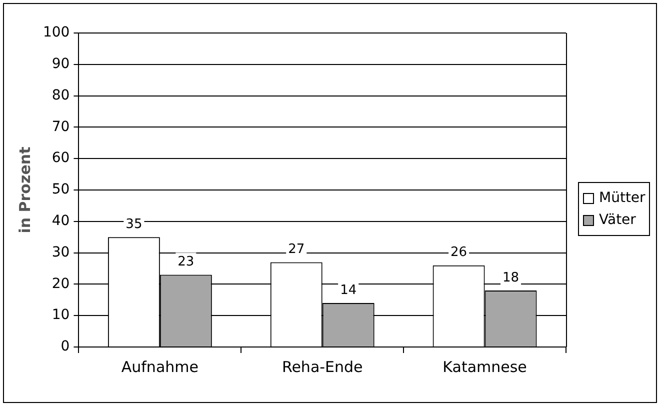  I want to click on y-tick-label: 0, so click(65, 346).